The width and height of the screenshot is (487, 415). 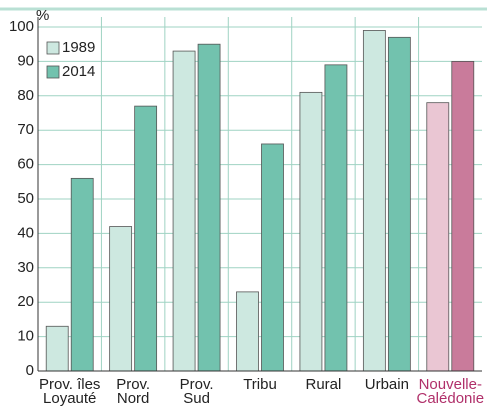 I want to click on y-tick-label: 90, so click(x=25, y=60).